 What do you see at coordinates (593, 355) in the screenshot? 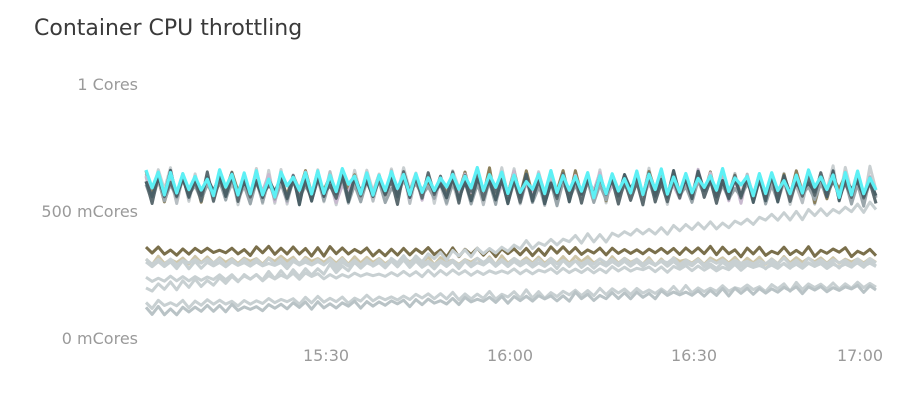
I see `x-axis: 15:30 16:00 16:30 17:00` at bounding box center [593, 355].